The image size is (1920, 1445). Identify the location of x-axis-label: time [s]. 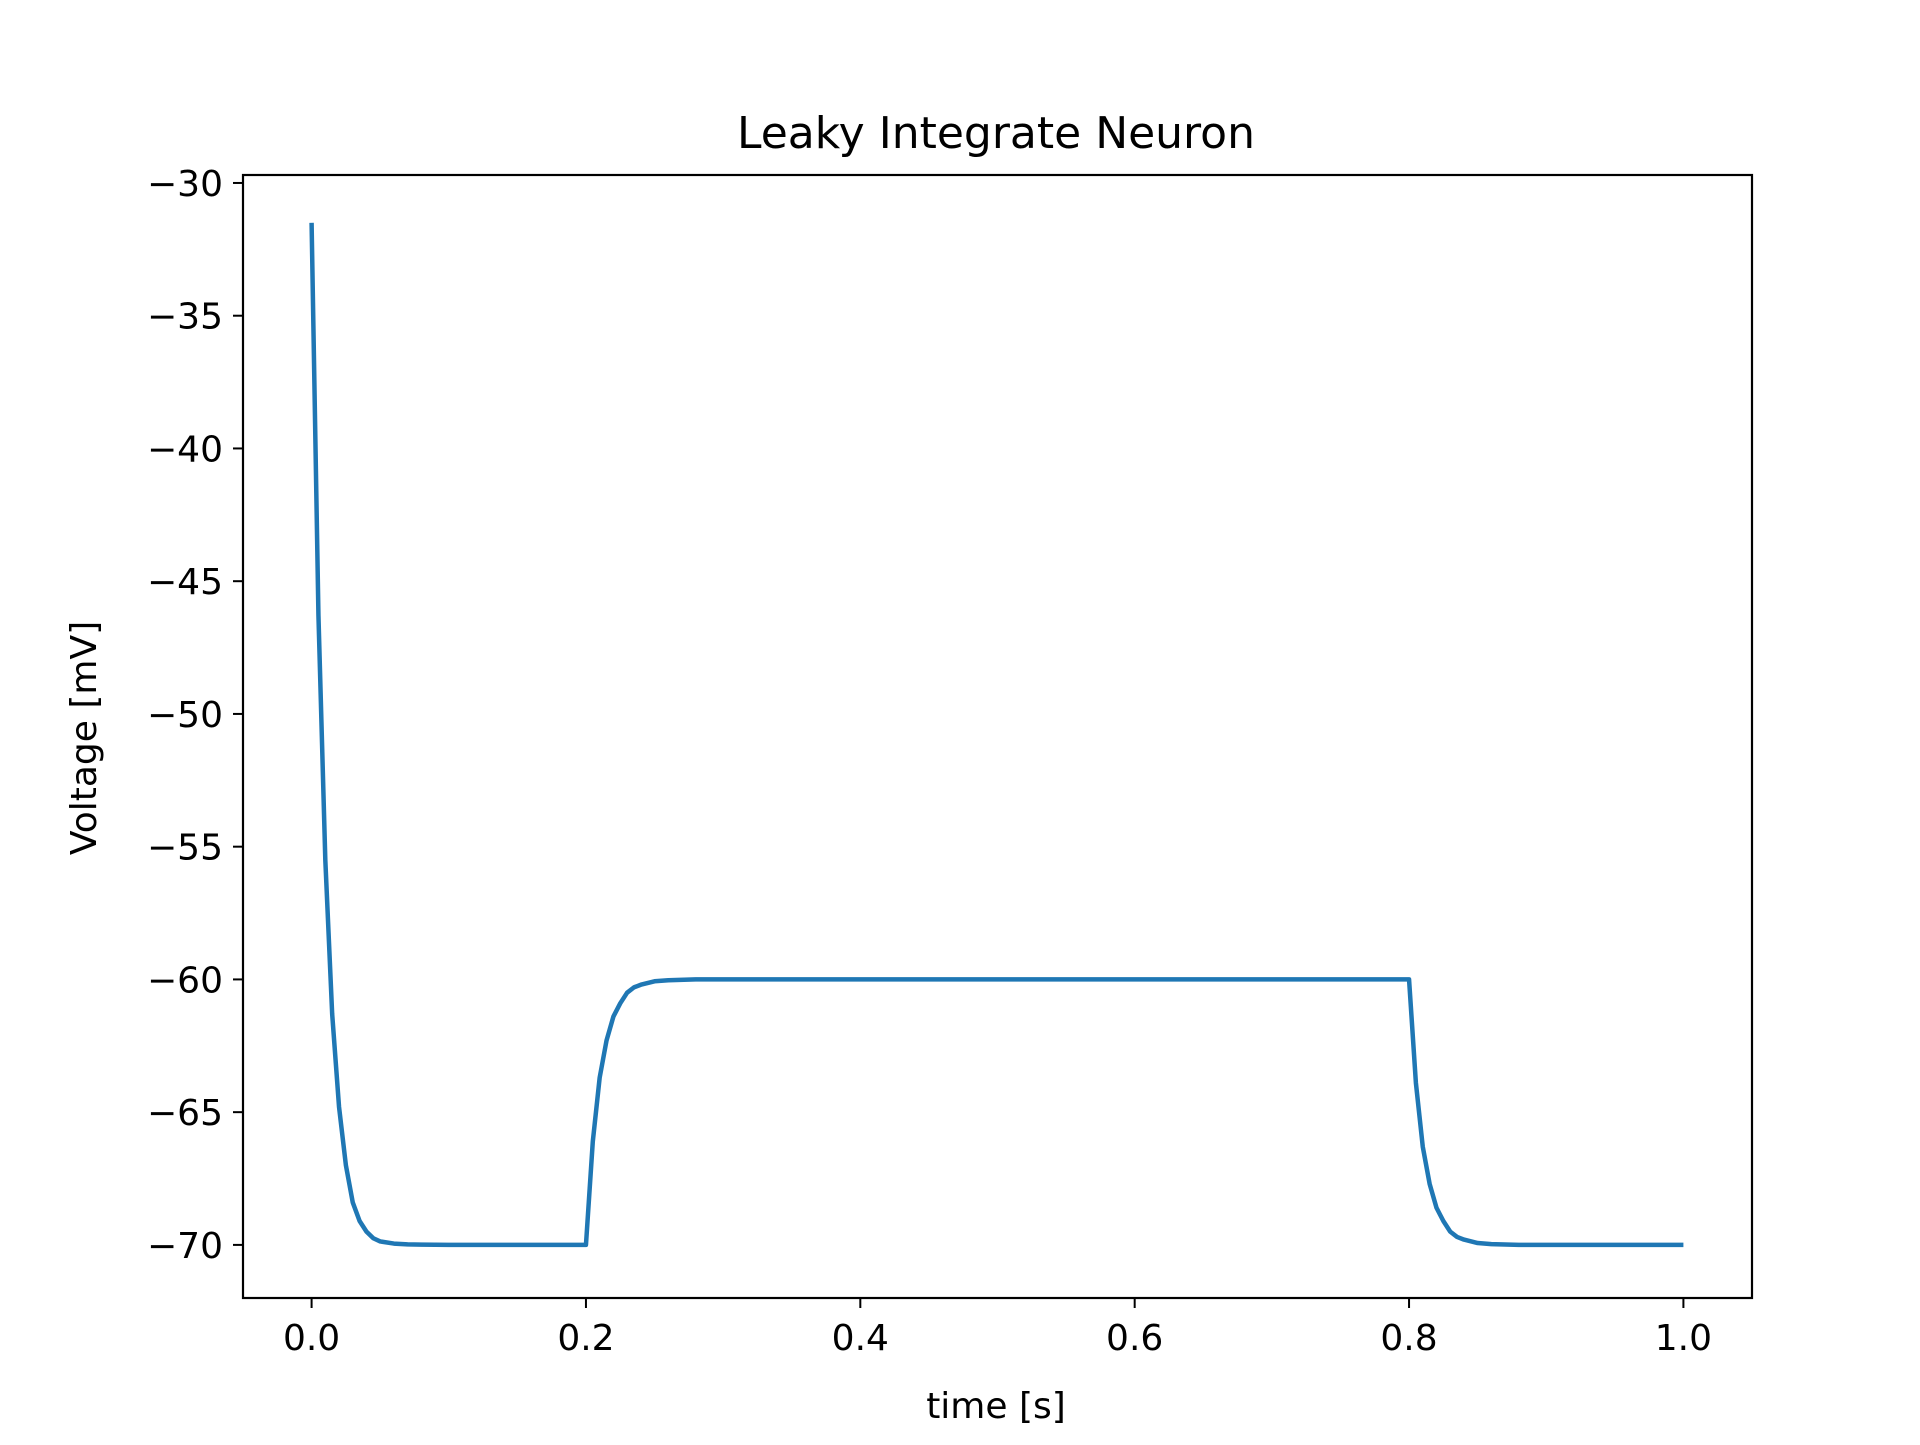
(996, 1406).